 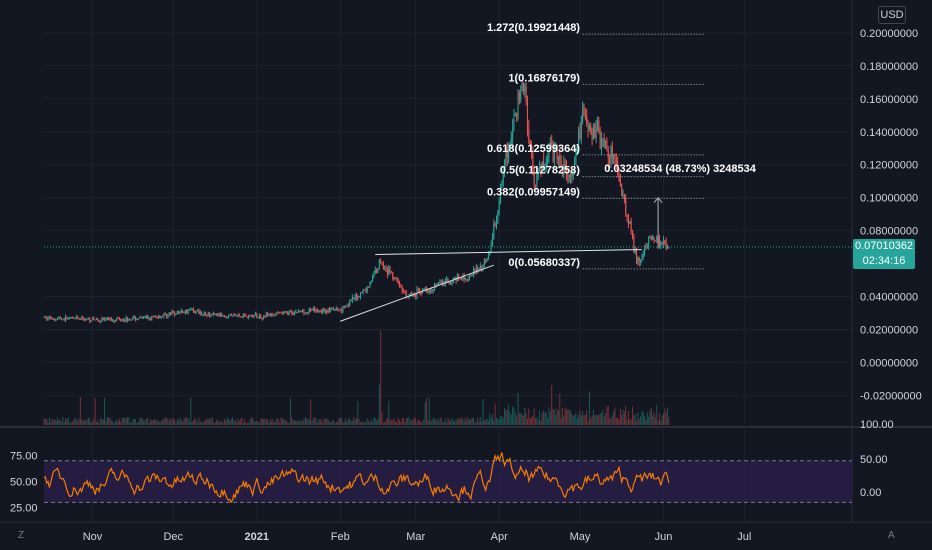 What do you see at coordinates (417, 537) in the screenshot?
I see `time-axis: Nov Dec 2021 Feb Mar Apr May Jun Jul` at bounding box center [417, 537].